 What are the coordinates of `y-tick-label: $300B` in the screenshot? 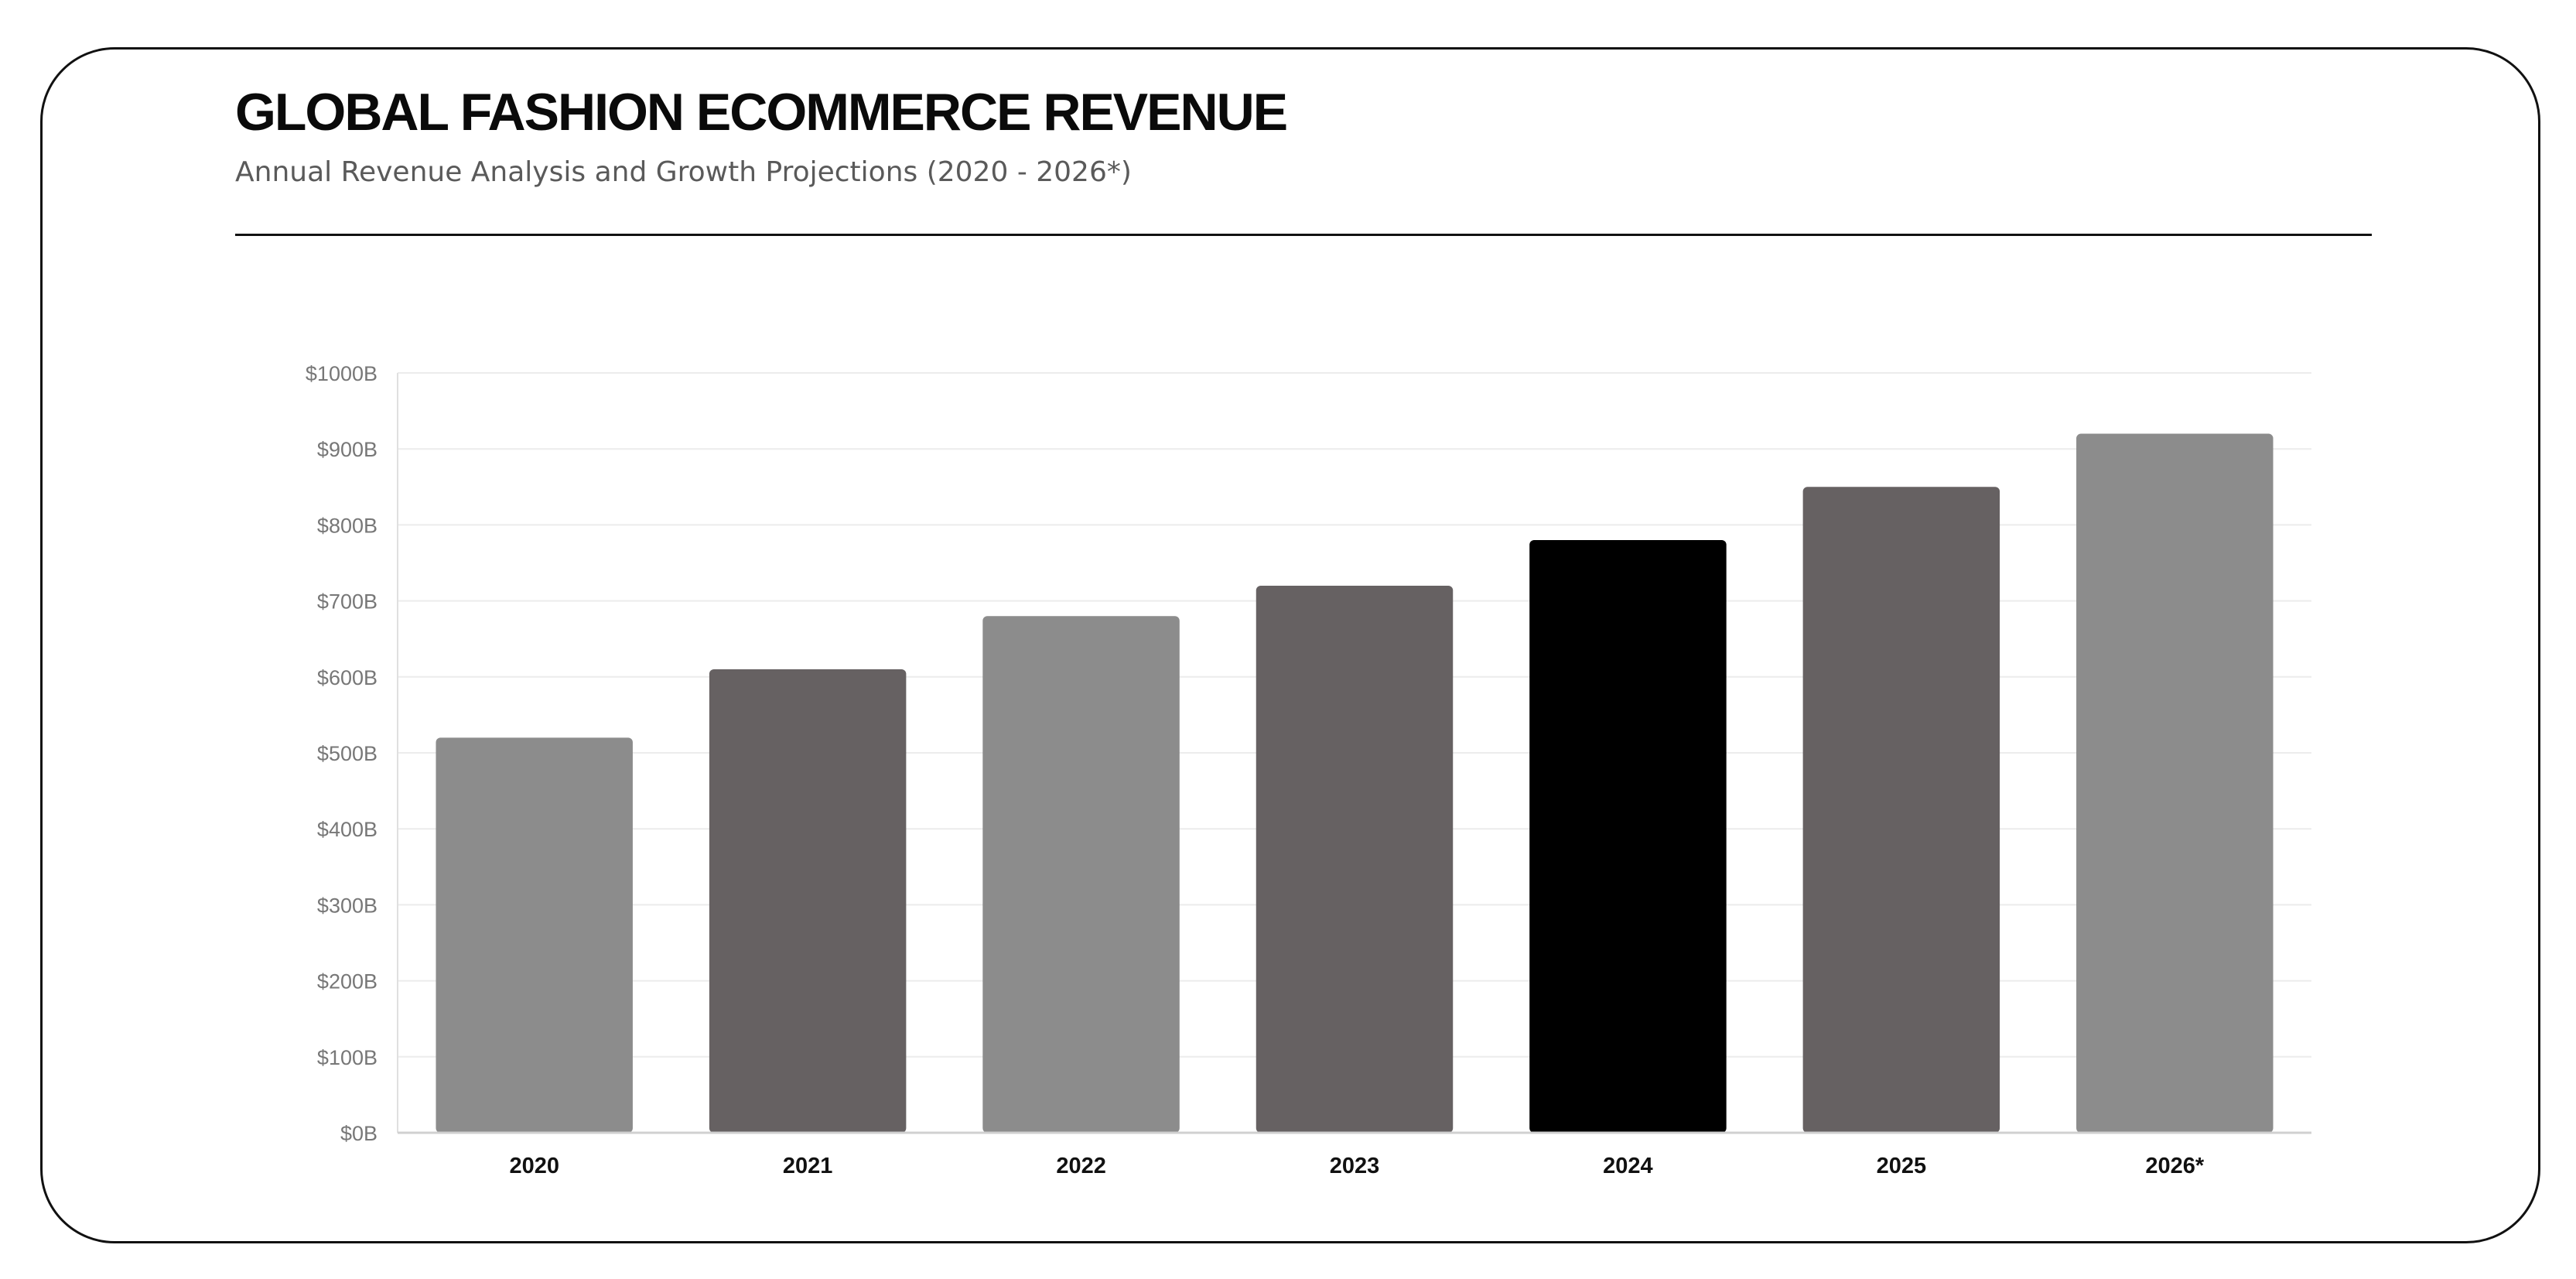 It's located at (347, 905).